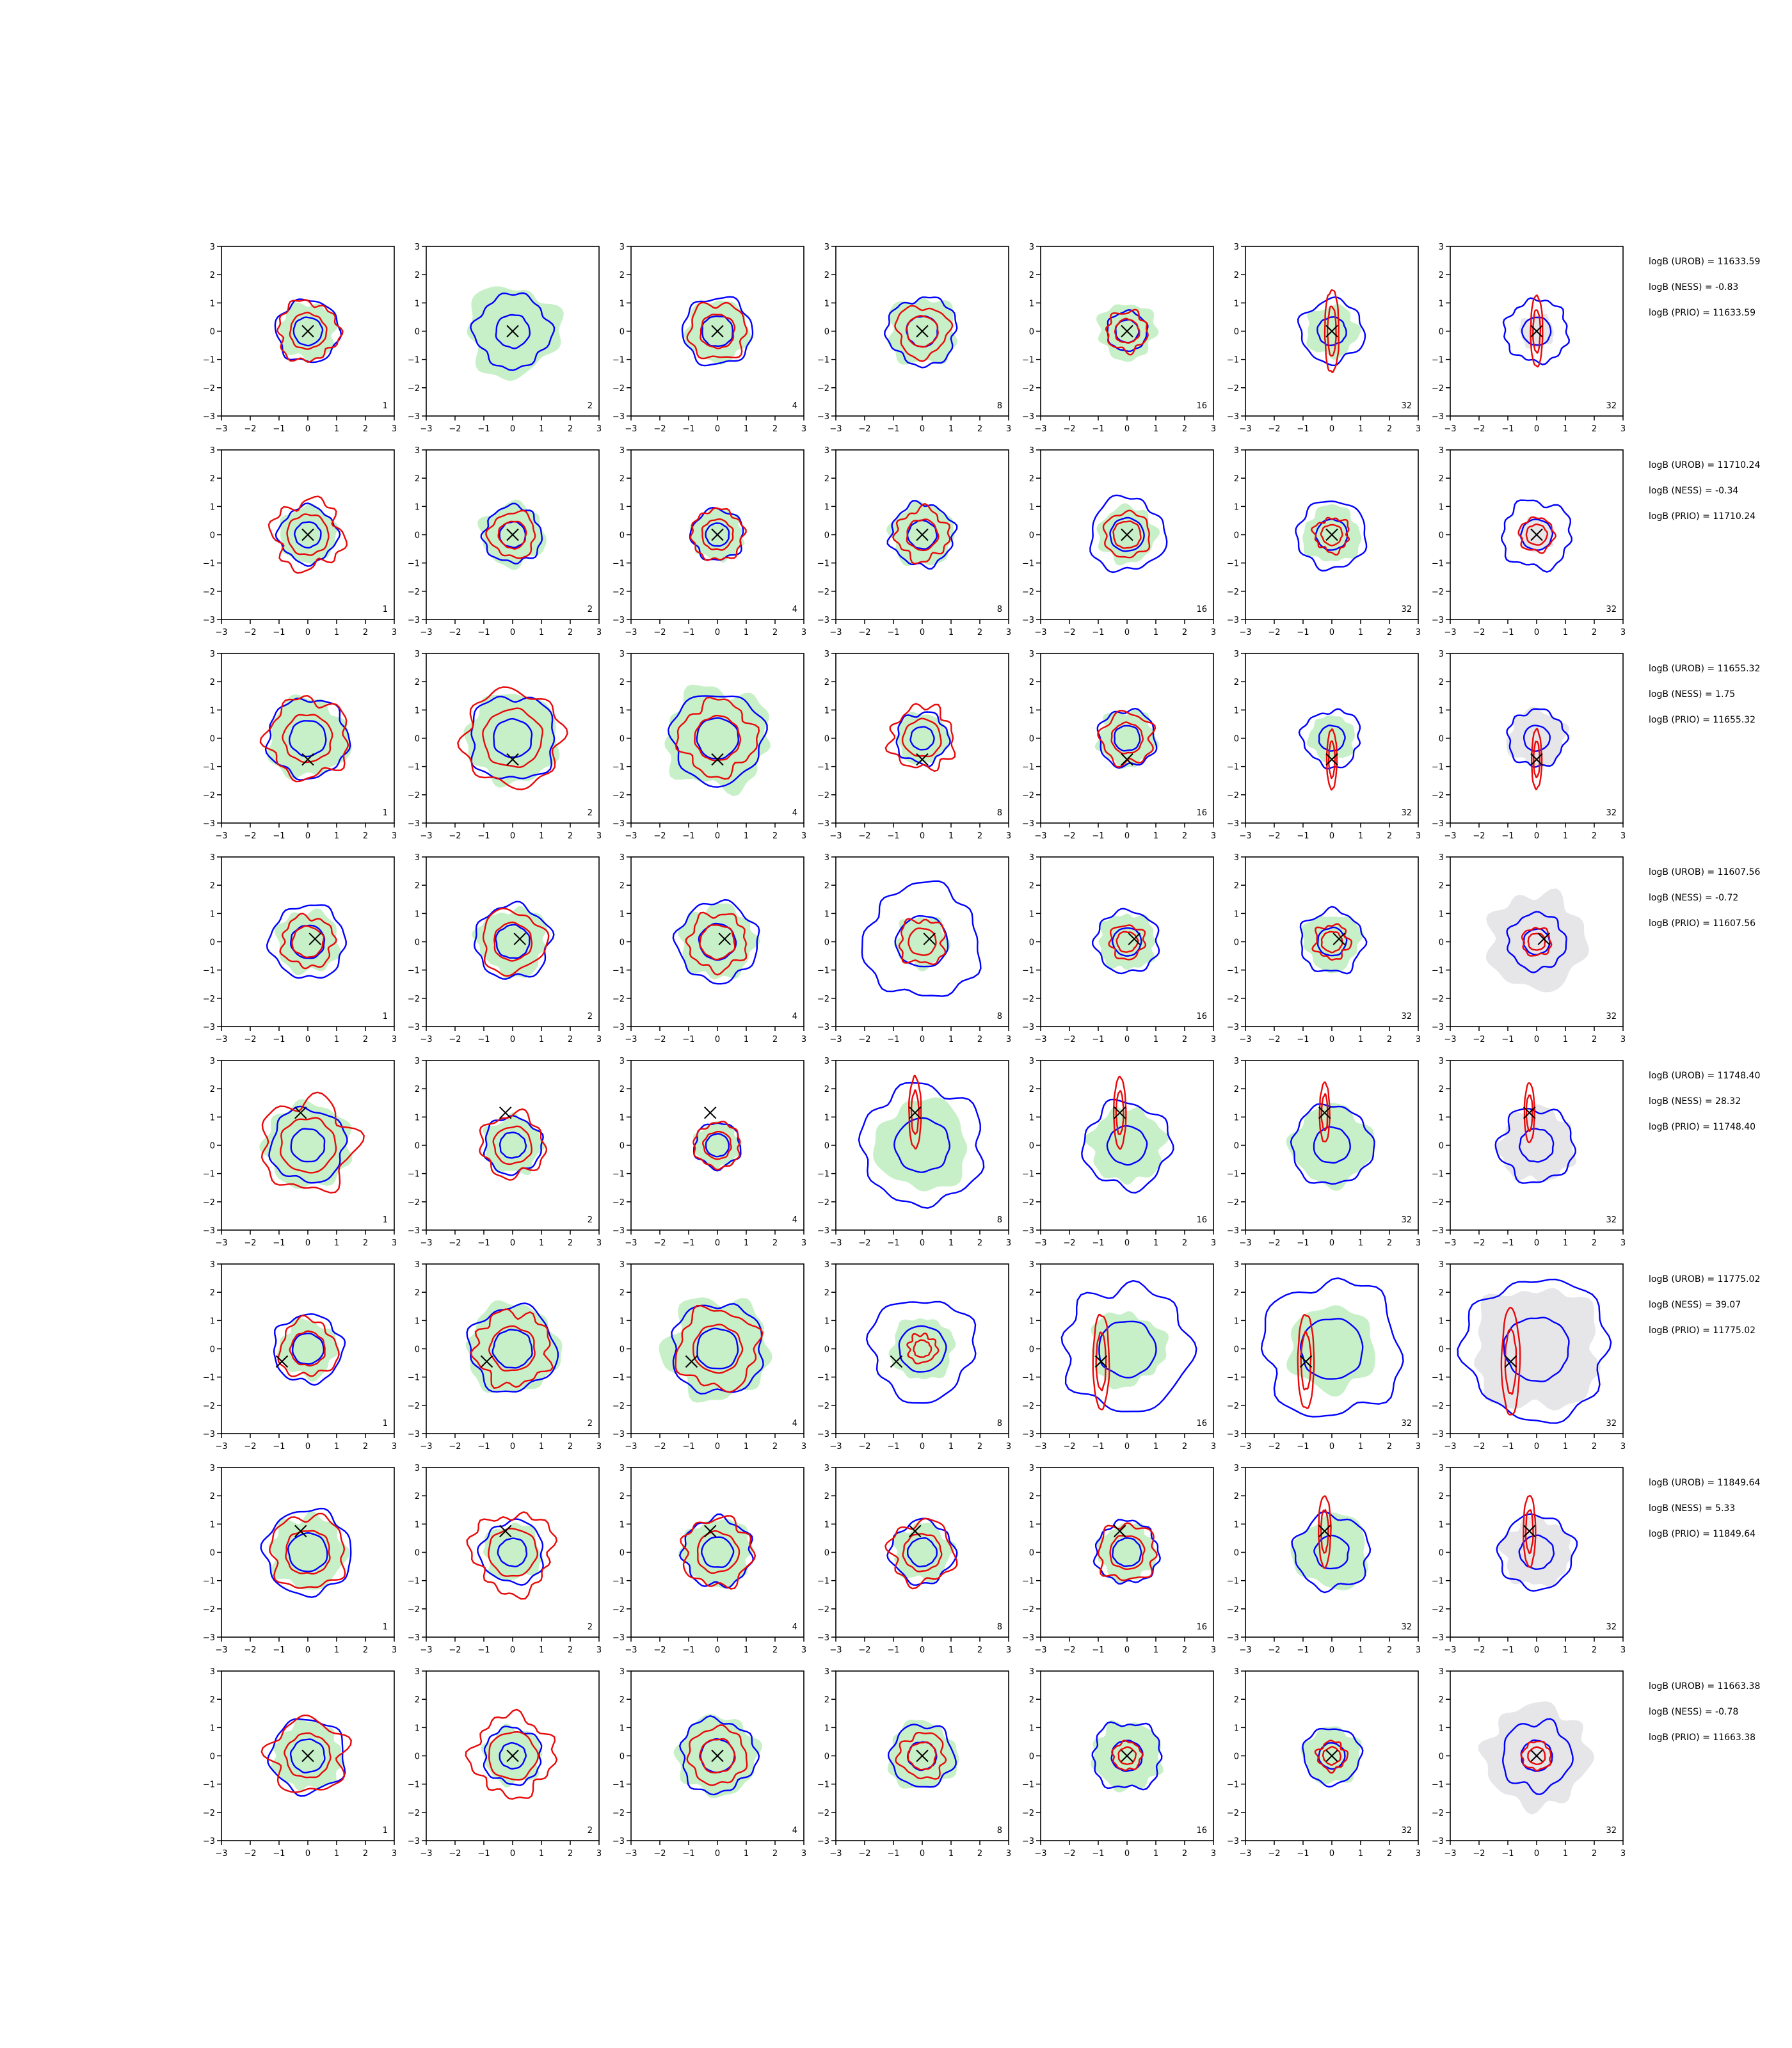 Image resolution: width=1792 pixels, height=2048 pixels. I want to click on logb-annotation: logB (NESS) = -0.34, so click(1693, 491).